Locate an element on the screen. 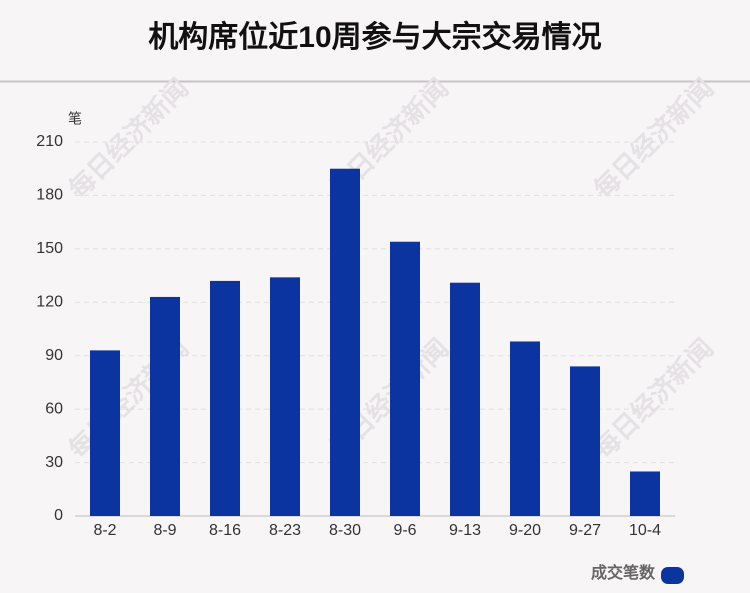 This screenshot has height=593, width=750. legend-swatch is located at coordinates (672, 575).